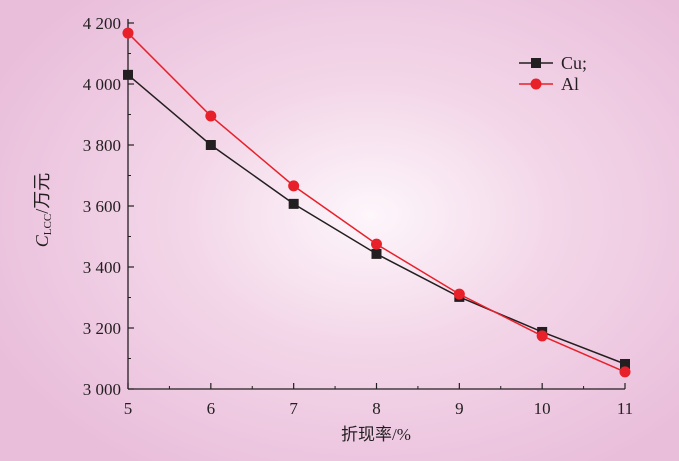 This screenshot has height=461, width=679. I want to click on y-label-unit: /万元, so click(42, 193).